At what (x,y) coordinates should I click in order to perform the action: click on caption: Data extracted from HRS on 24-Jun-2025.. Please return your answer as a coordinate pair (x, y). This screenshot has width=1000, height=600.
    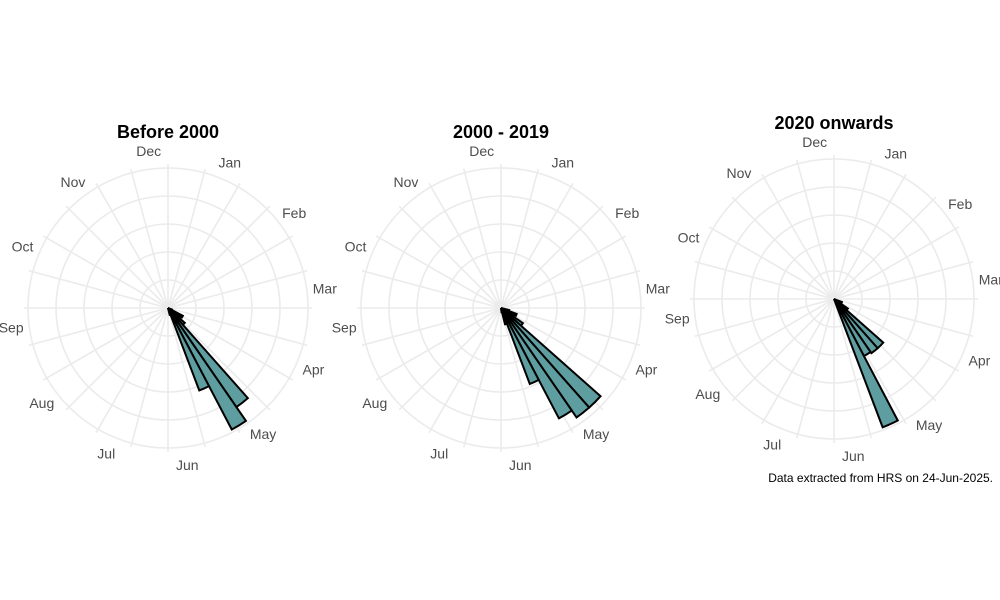
    Looking at the image, I should click on (880, 478).